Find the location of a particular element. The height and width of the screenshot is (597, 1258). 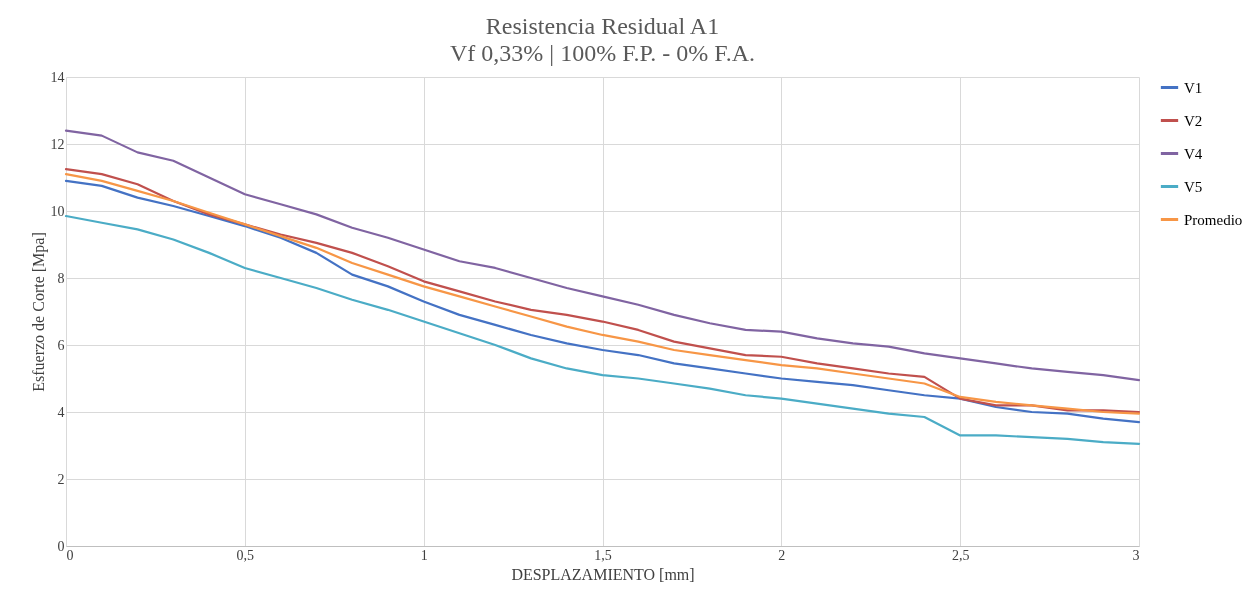

x-tick-label: 0,5 is located at coordinates (245, 555).